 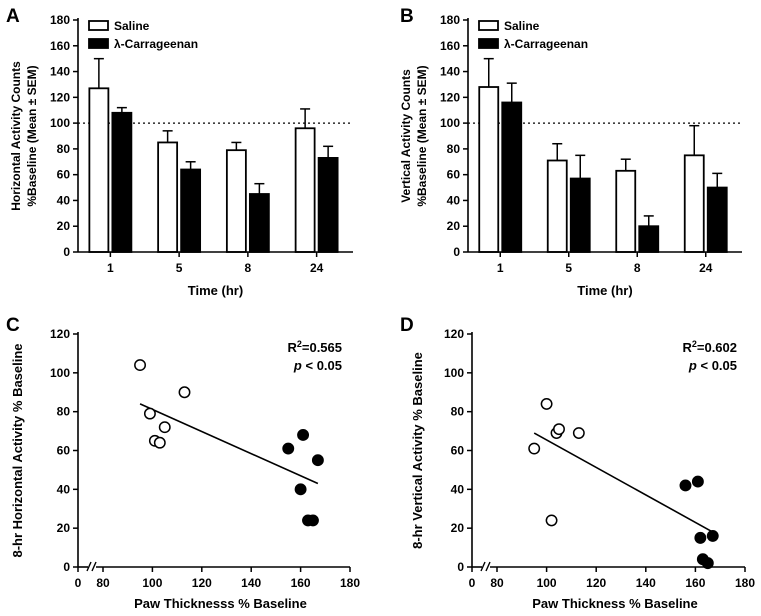 What do you see at coordinates (60, 97) in the screenshot?
I see `bar-ytick-label: 120` at bounding box center [60, 97].